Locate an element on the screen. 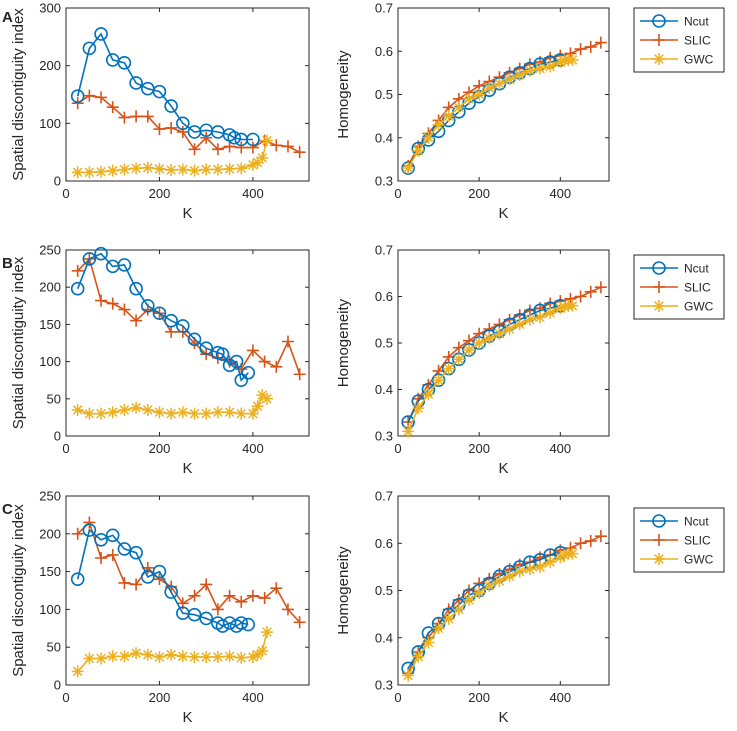 Image resolution: width=737 pixels, height=731 pixels. panel-label: B is located at coordinates (7, 263).